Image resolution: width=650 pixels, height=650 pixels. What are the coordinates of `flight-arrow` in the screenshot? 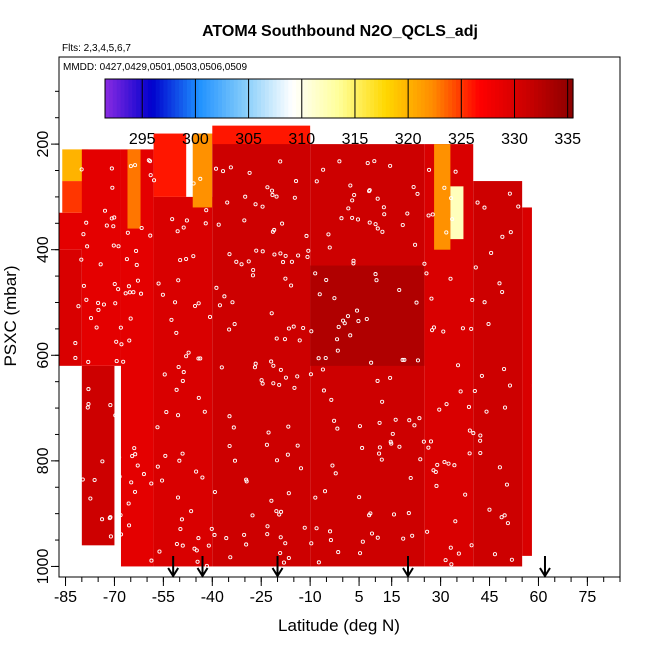 It's located at (408, 567).